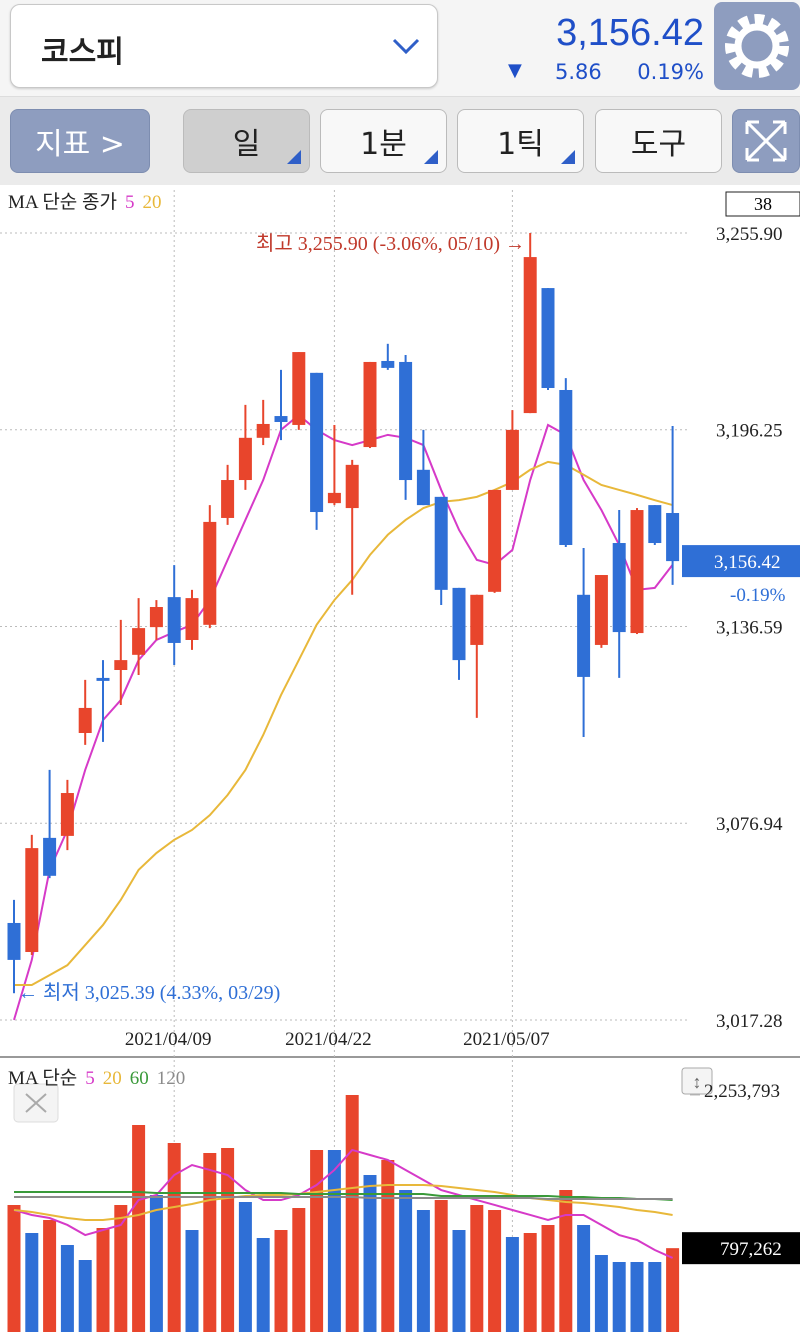  I want to click on market-name: 코스피, so click(82, 52).